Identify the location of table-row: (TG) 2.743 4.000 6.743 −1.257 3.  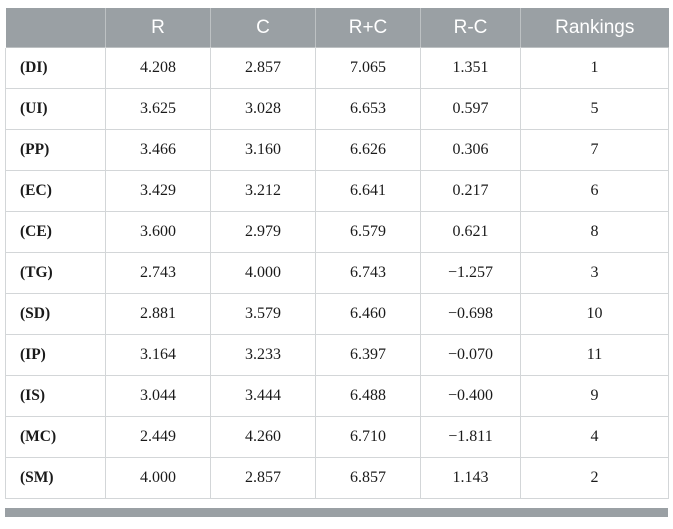
(337, 273).